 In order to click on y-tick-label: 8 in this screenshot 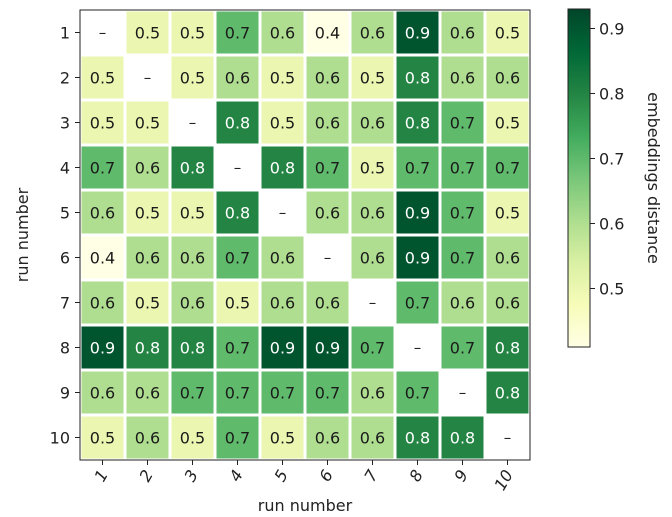, I will do `click(65, 348)`.